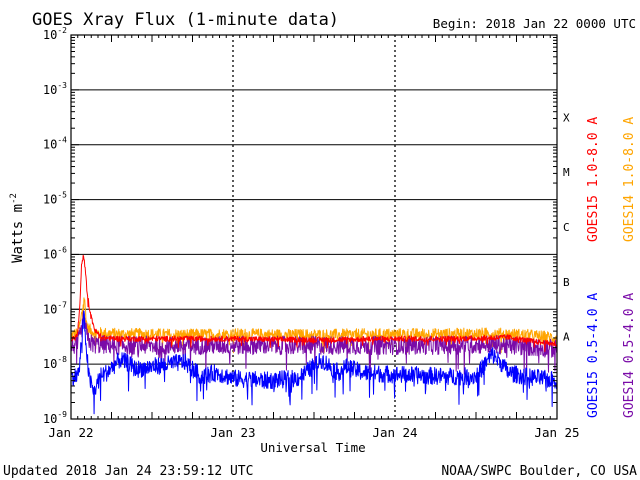 This screenshot has height=480, width=640. Describe the element at coordinates (18, 233) in the screenshot. I see `y-axis-label-text: Watts m` at that location.